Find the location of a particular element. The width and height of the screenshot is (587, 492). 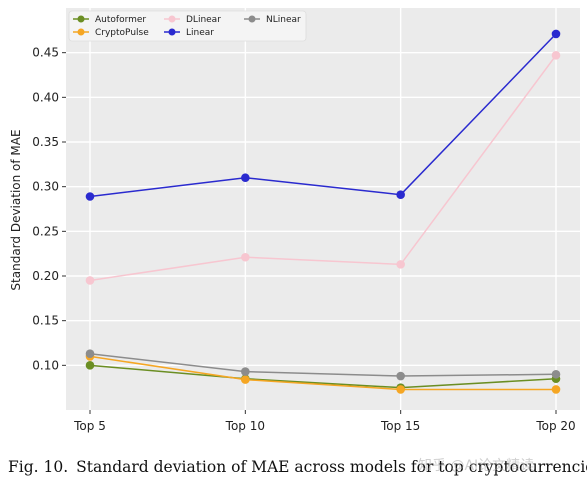

legend-label: DLinear is located at coordinates (203, 20).